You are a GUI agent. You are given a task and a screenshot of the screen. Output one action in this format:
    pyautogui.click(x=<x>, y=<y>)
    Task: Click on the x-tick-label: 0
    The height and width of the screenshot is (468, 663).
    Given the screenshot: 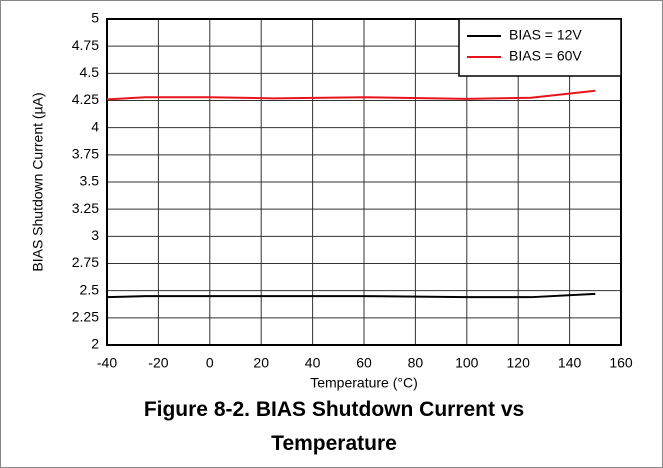 What is the action you would take?
    pyautogui.click(x=210, y=363)
    